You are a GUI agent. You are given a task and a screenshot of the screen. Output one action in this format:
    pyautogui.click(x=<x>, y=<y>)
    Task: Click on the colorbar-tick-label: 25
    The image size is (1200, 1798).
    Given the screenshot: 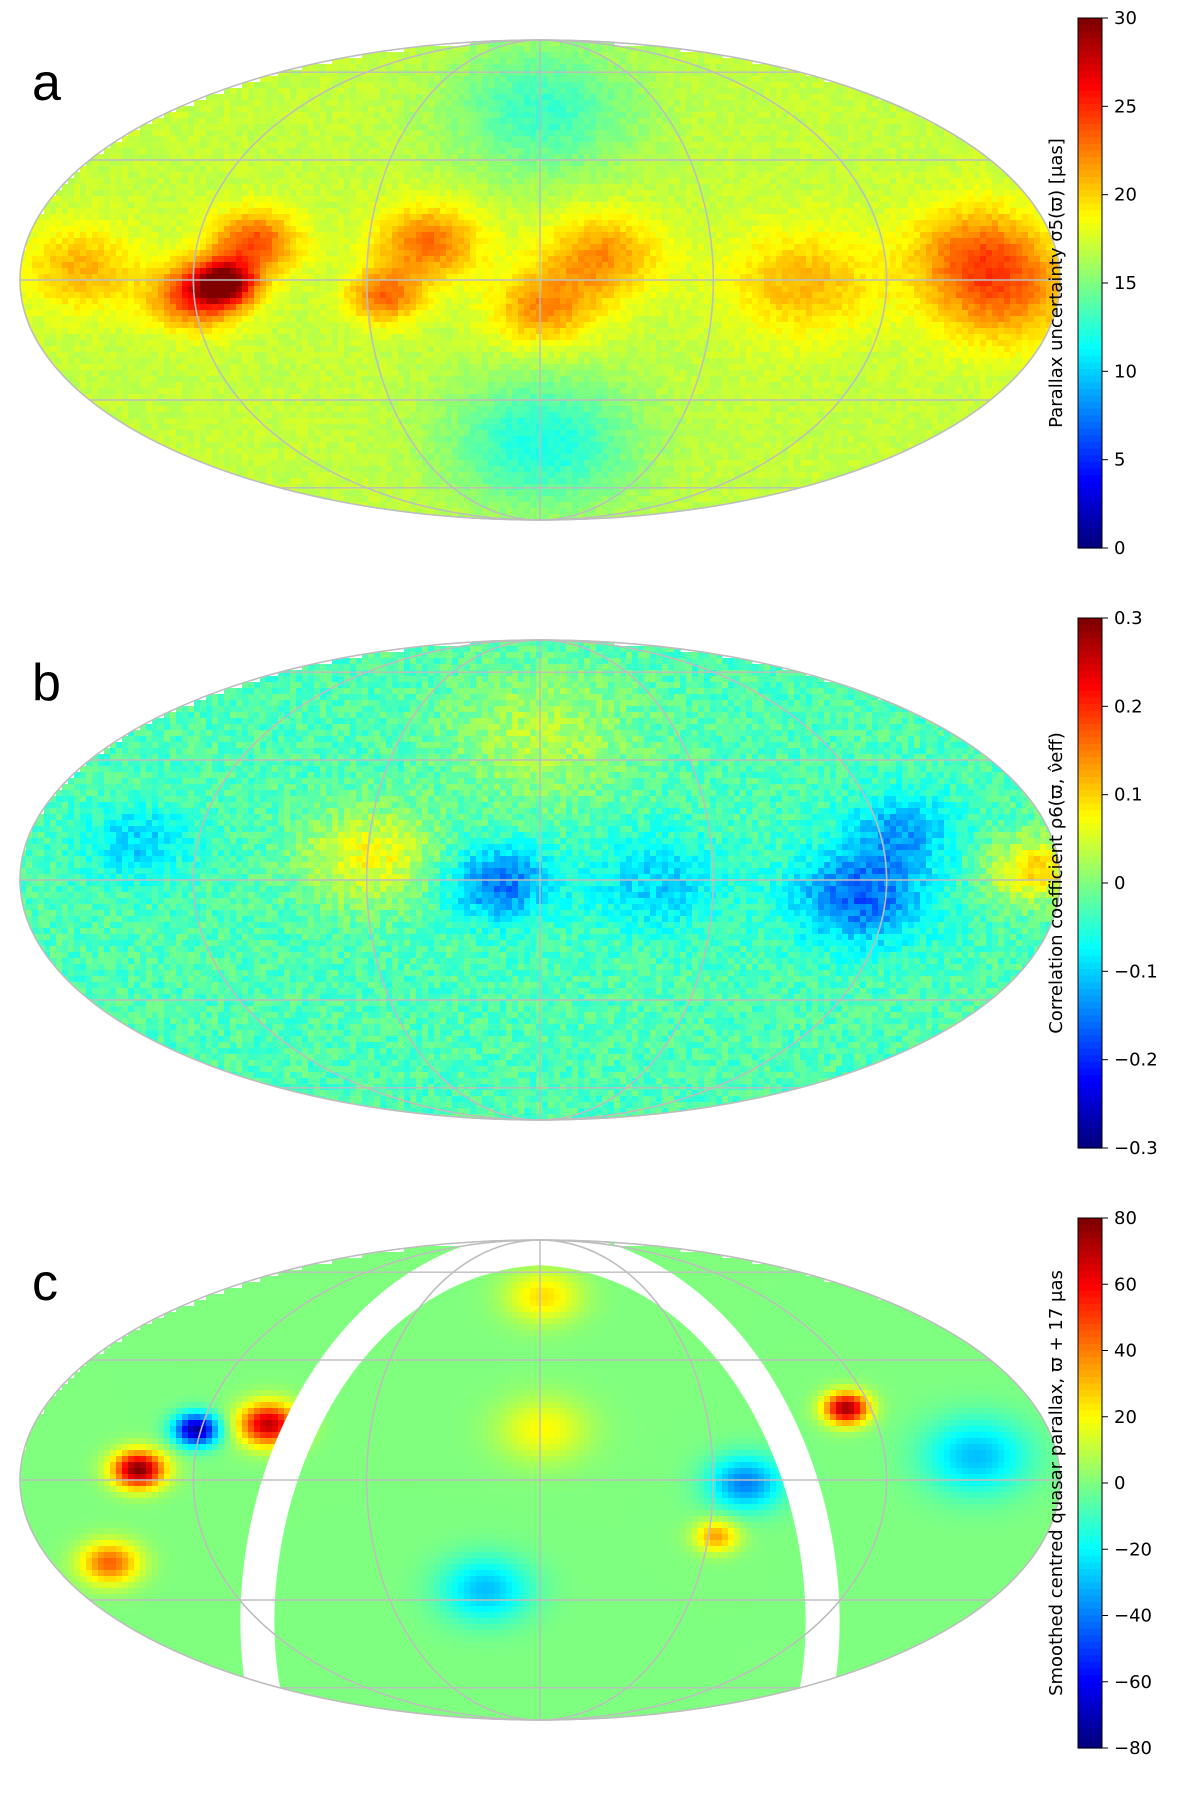 What is the action you would take?
    pyautogui.click(x=1125, y=106)
    